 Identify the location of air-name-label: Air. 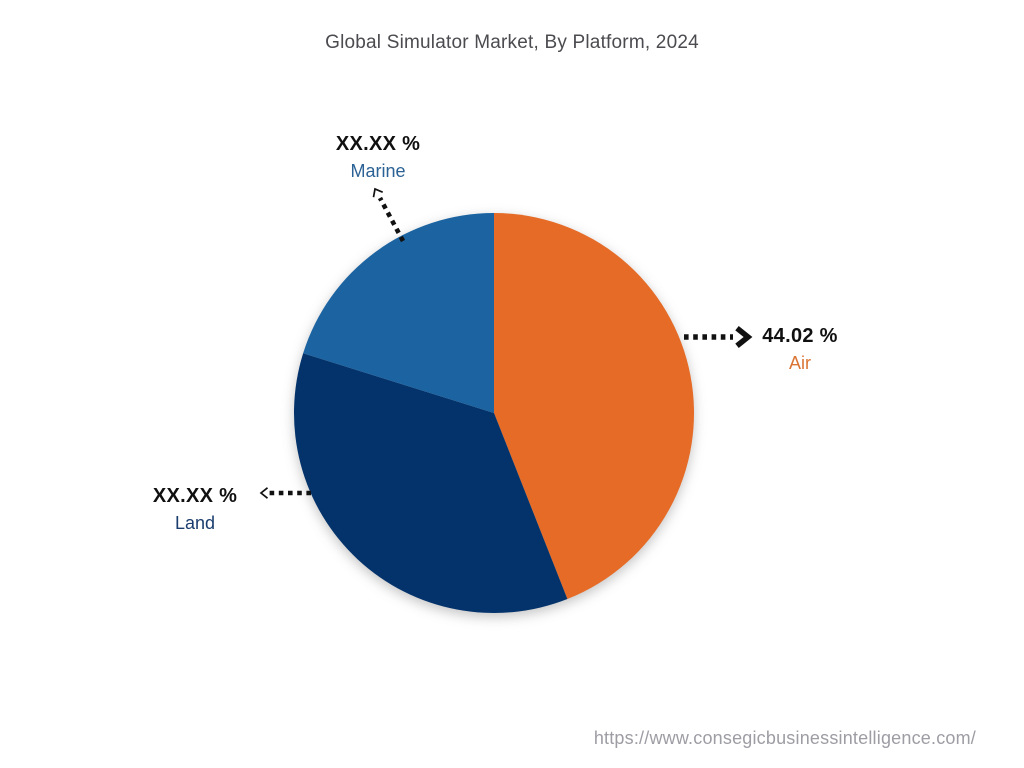
(800, 363).